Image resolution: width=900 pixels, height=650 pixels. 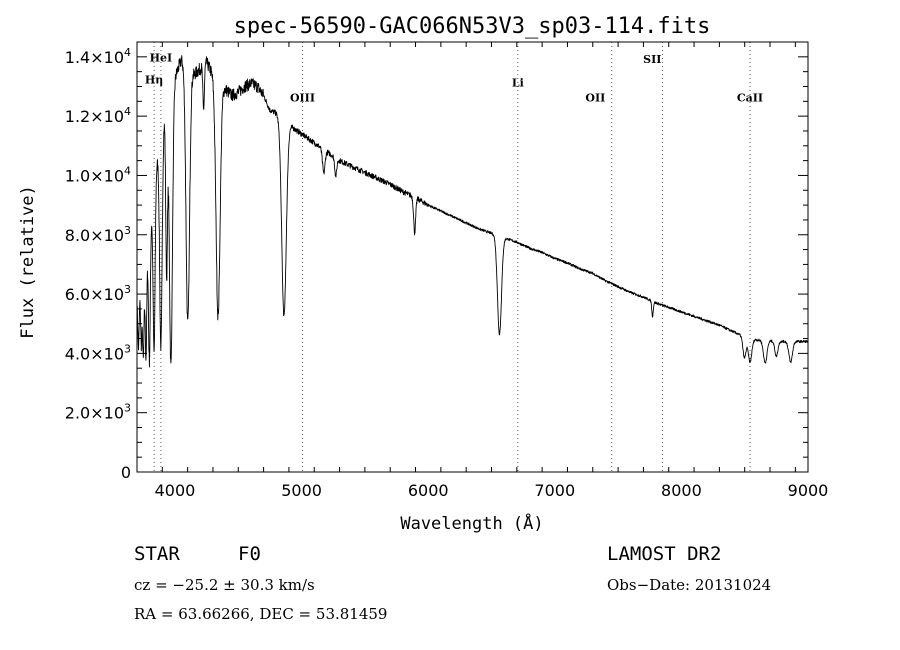 What do you see at coordinates (454, 77) in the screenshot?
I see `line-labels: HeI Hη OIII Li OII SII CaII` at bounding box center [454, 77].